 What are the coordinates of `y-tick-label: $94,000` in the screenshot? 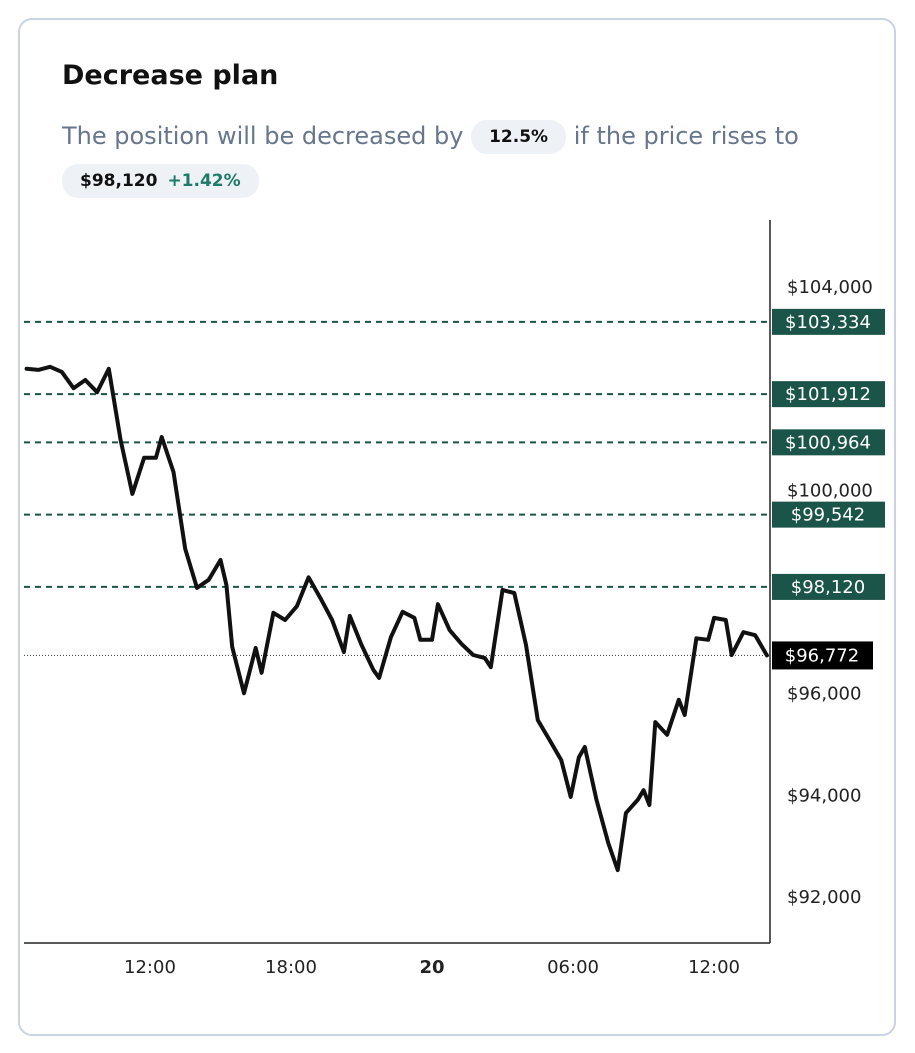 It's located at (824, 795).